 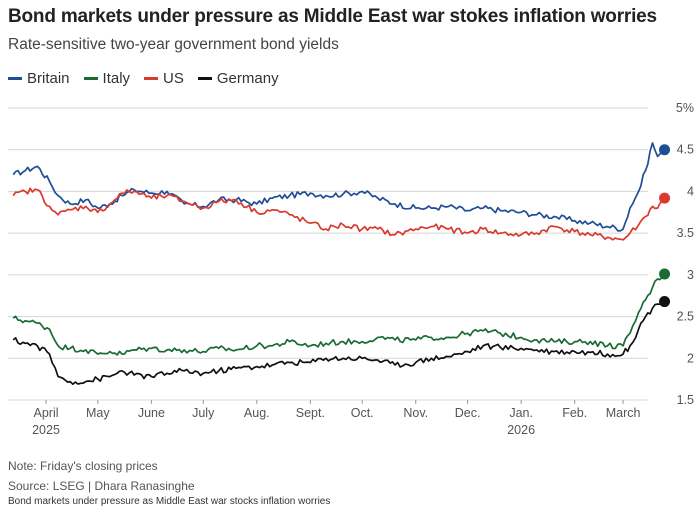 I want to click on x-tick-label: April, so click(x=46, y=413).